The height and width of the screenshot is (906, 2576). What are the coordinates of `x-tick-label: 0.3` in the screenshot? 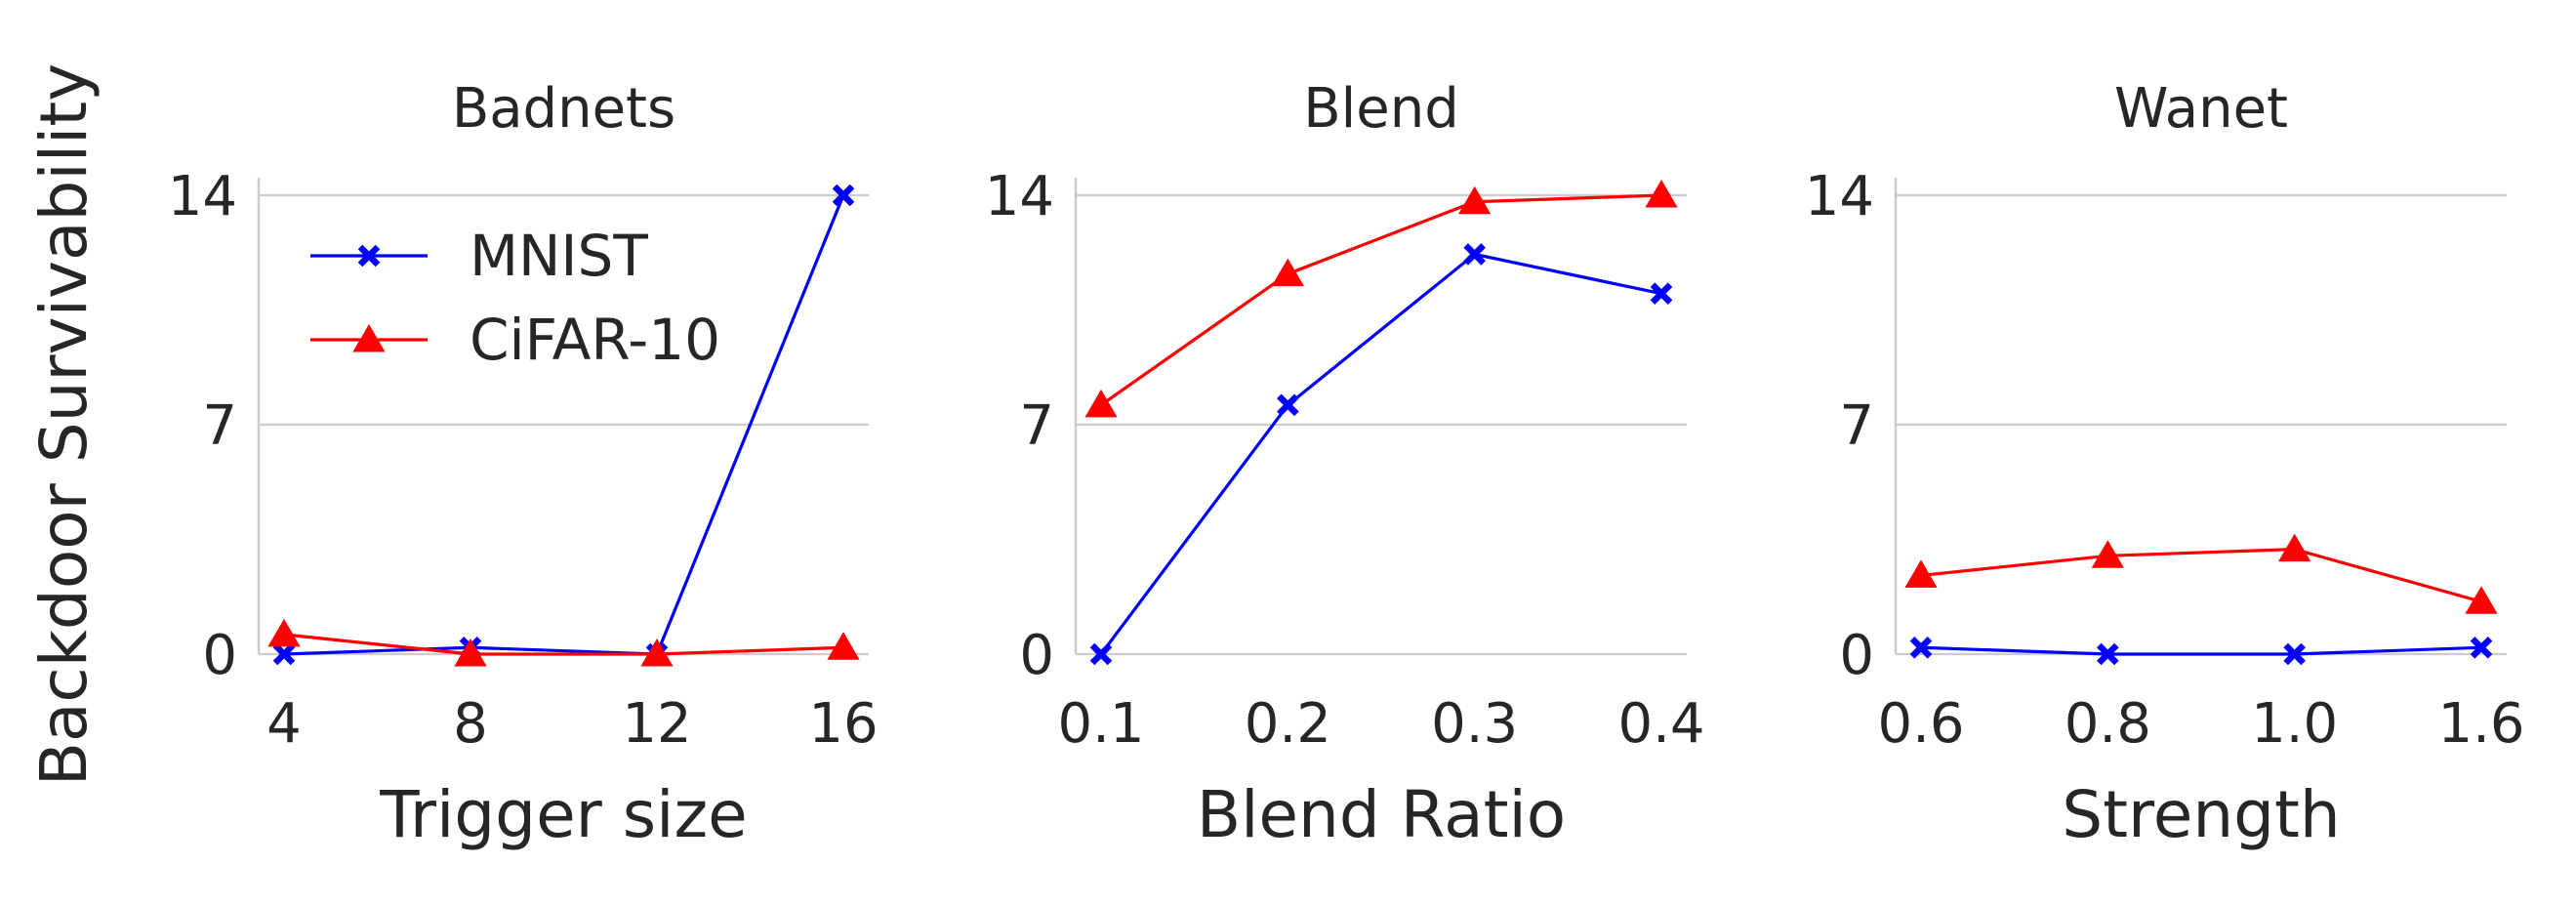 It's located at (1474, 724).